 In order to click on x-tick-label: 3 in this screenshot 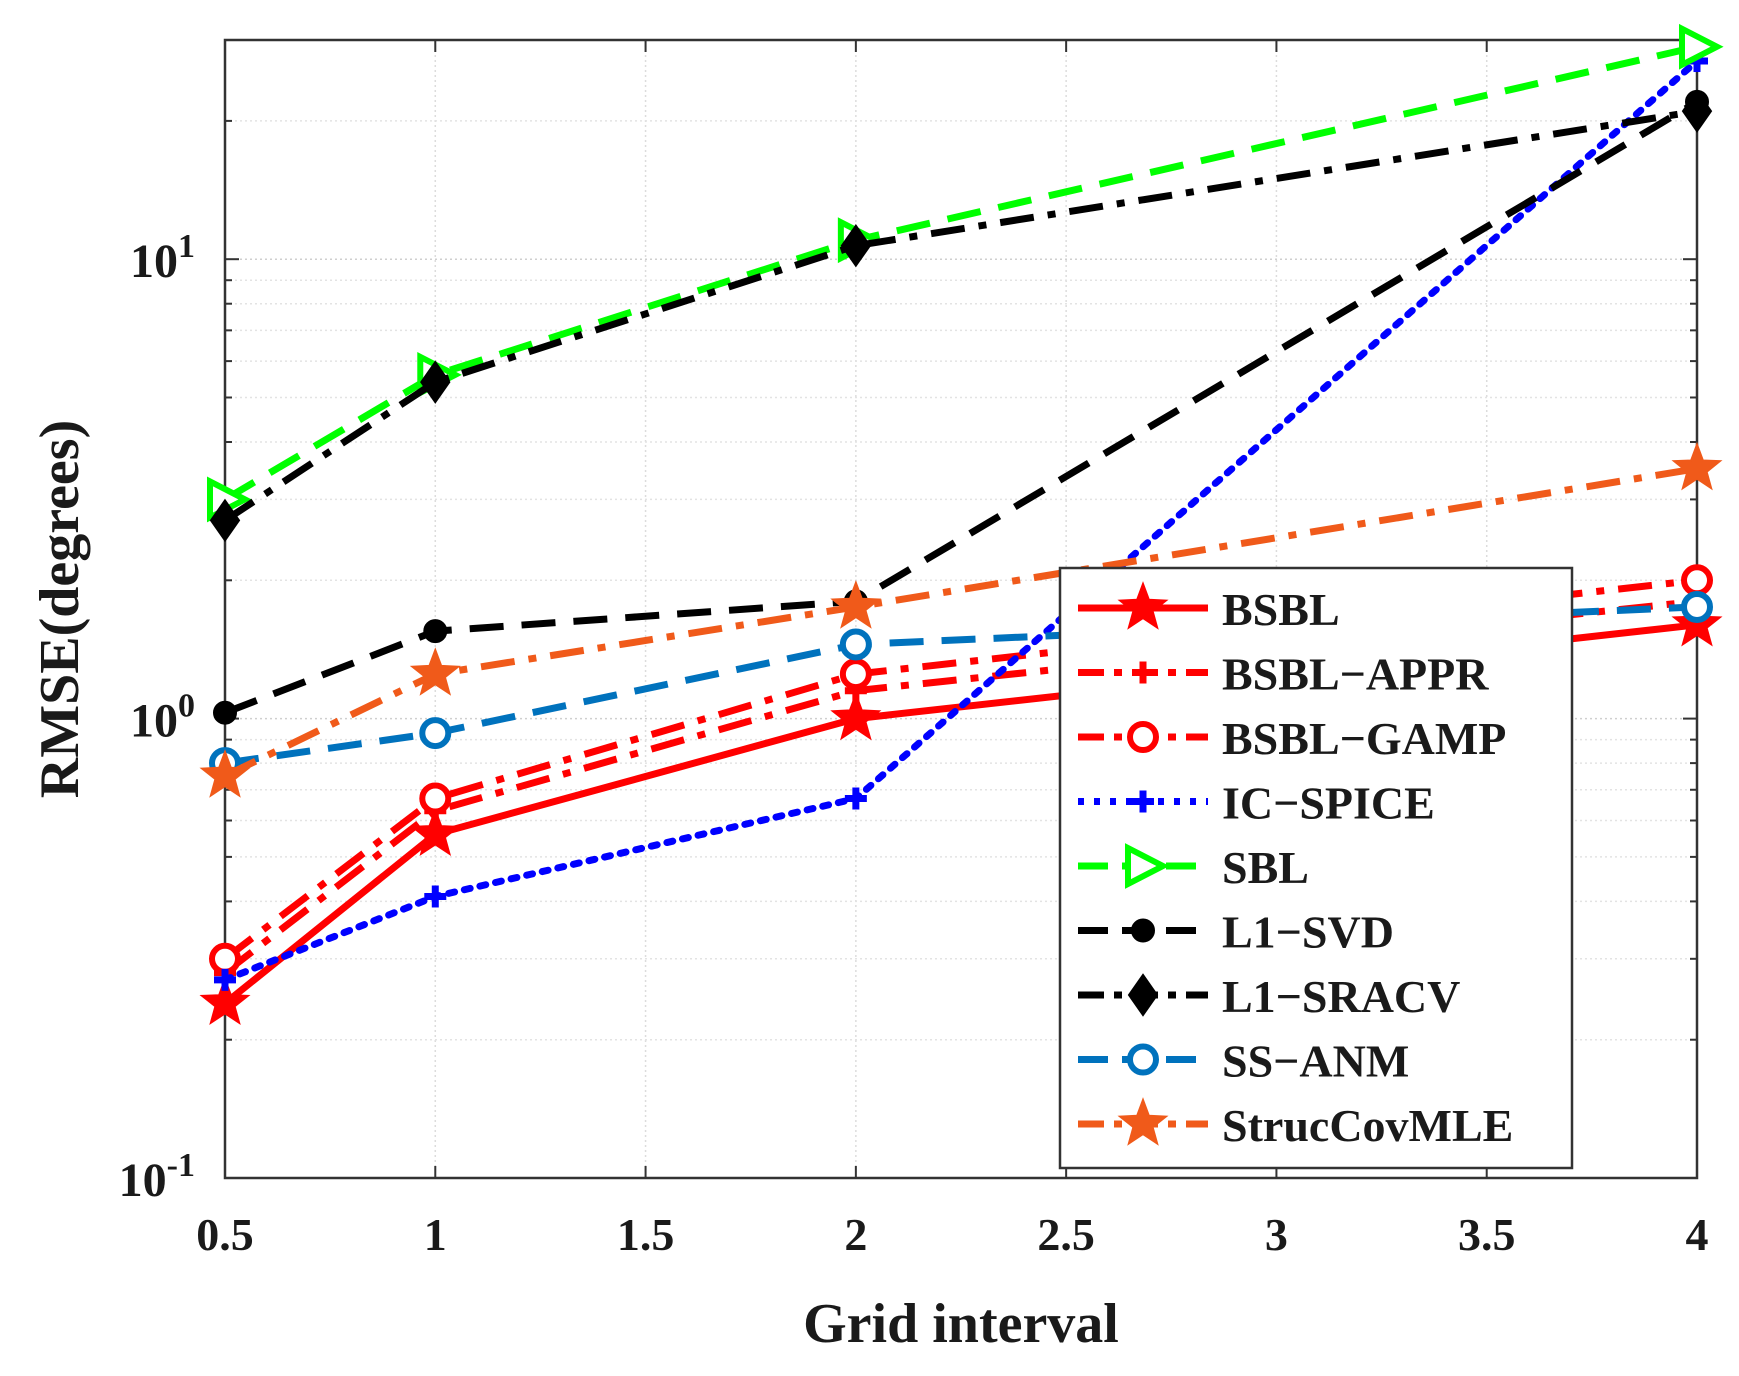, I will do `click(1276, 1234)`.